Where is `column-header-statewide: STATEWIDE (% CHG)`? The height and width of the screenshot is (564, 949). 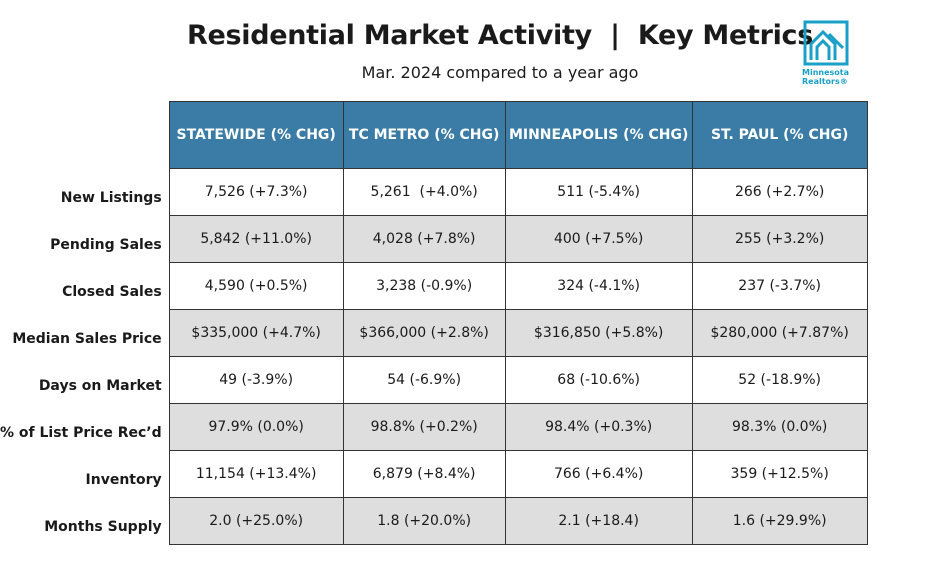 column-header-statewide: STATEWIDE (% CHG) is located at coordinates (256, 135).